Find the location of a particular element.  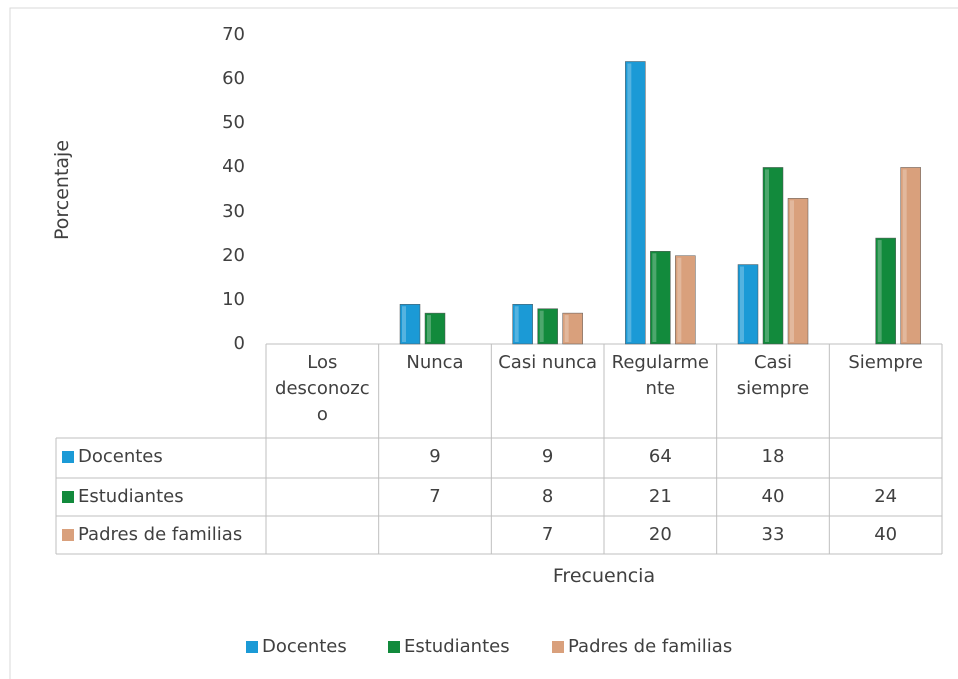

legend-label: Docentes is located at coordinates (304, 646).